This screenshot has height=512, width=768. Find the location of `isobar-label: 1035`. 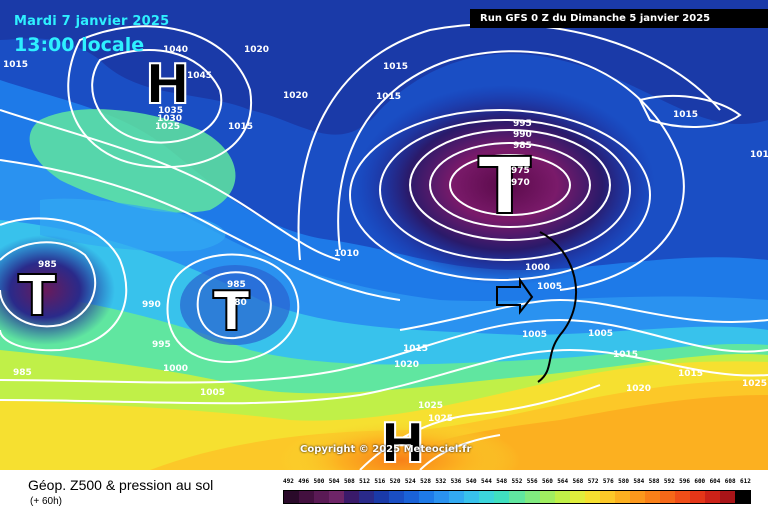

isobar-label: 1035 is located at coordinates (170, 111).